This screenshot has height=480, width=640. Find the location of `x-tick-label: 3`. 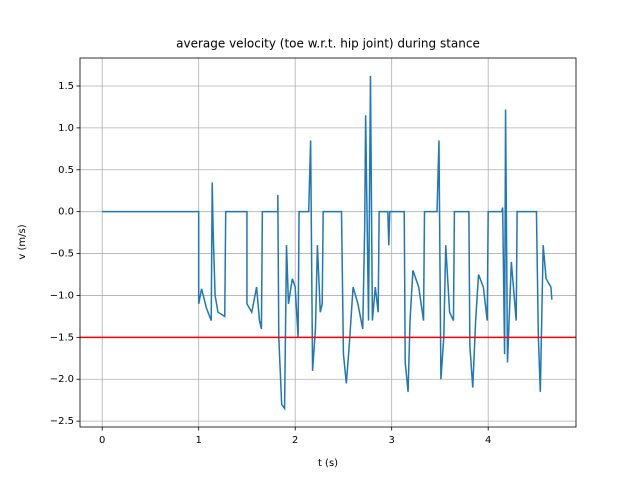

x-tick-label: 3 is located at coordinates (392, 440).